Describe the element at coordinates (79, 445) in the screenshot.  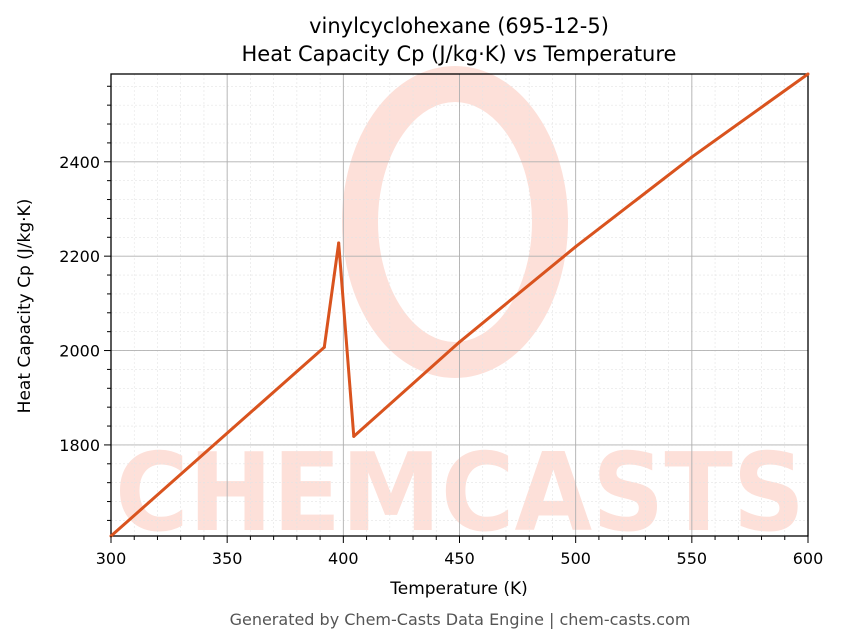
I see `y-tick-label: 1800` at that location.